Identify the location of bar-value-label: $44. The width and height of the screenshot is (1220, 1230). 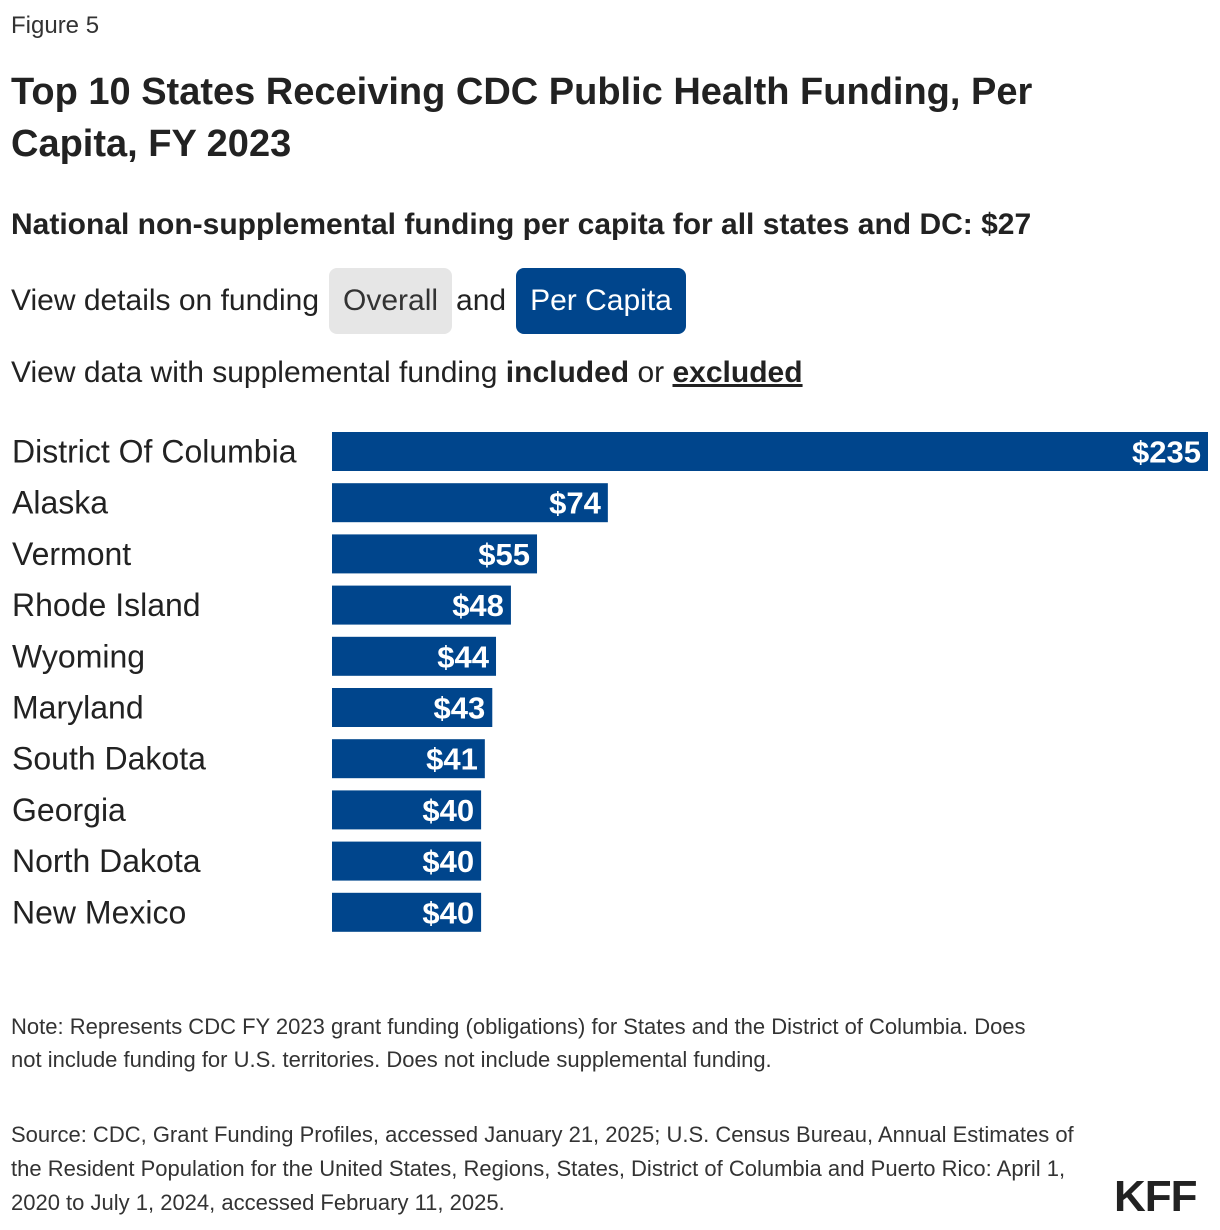
(463, 656).